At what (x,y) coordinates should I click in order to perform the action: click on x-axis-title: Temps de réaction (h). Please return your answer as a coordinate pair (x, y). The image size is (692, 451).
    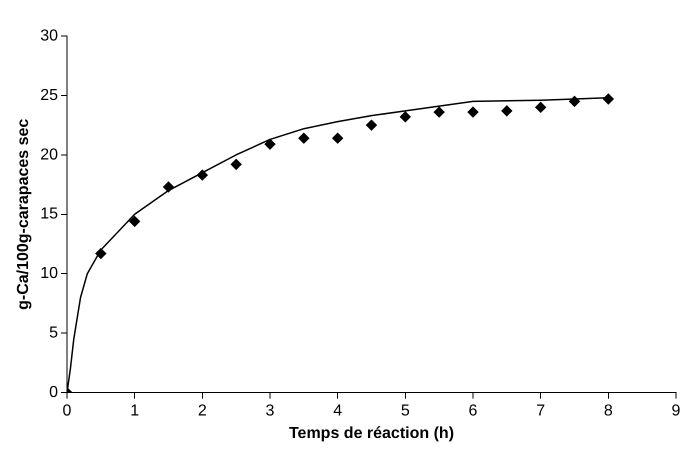
    Looking at the image, I should click on (371, 433).